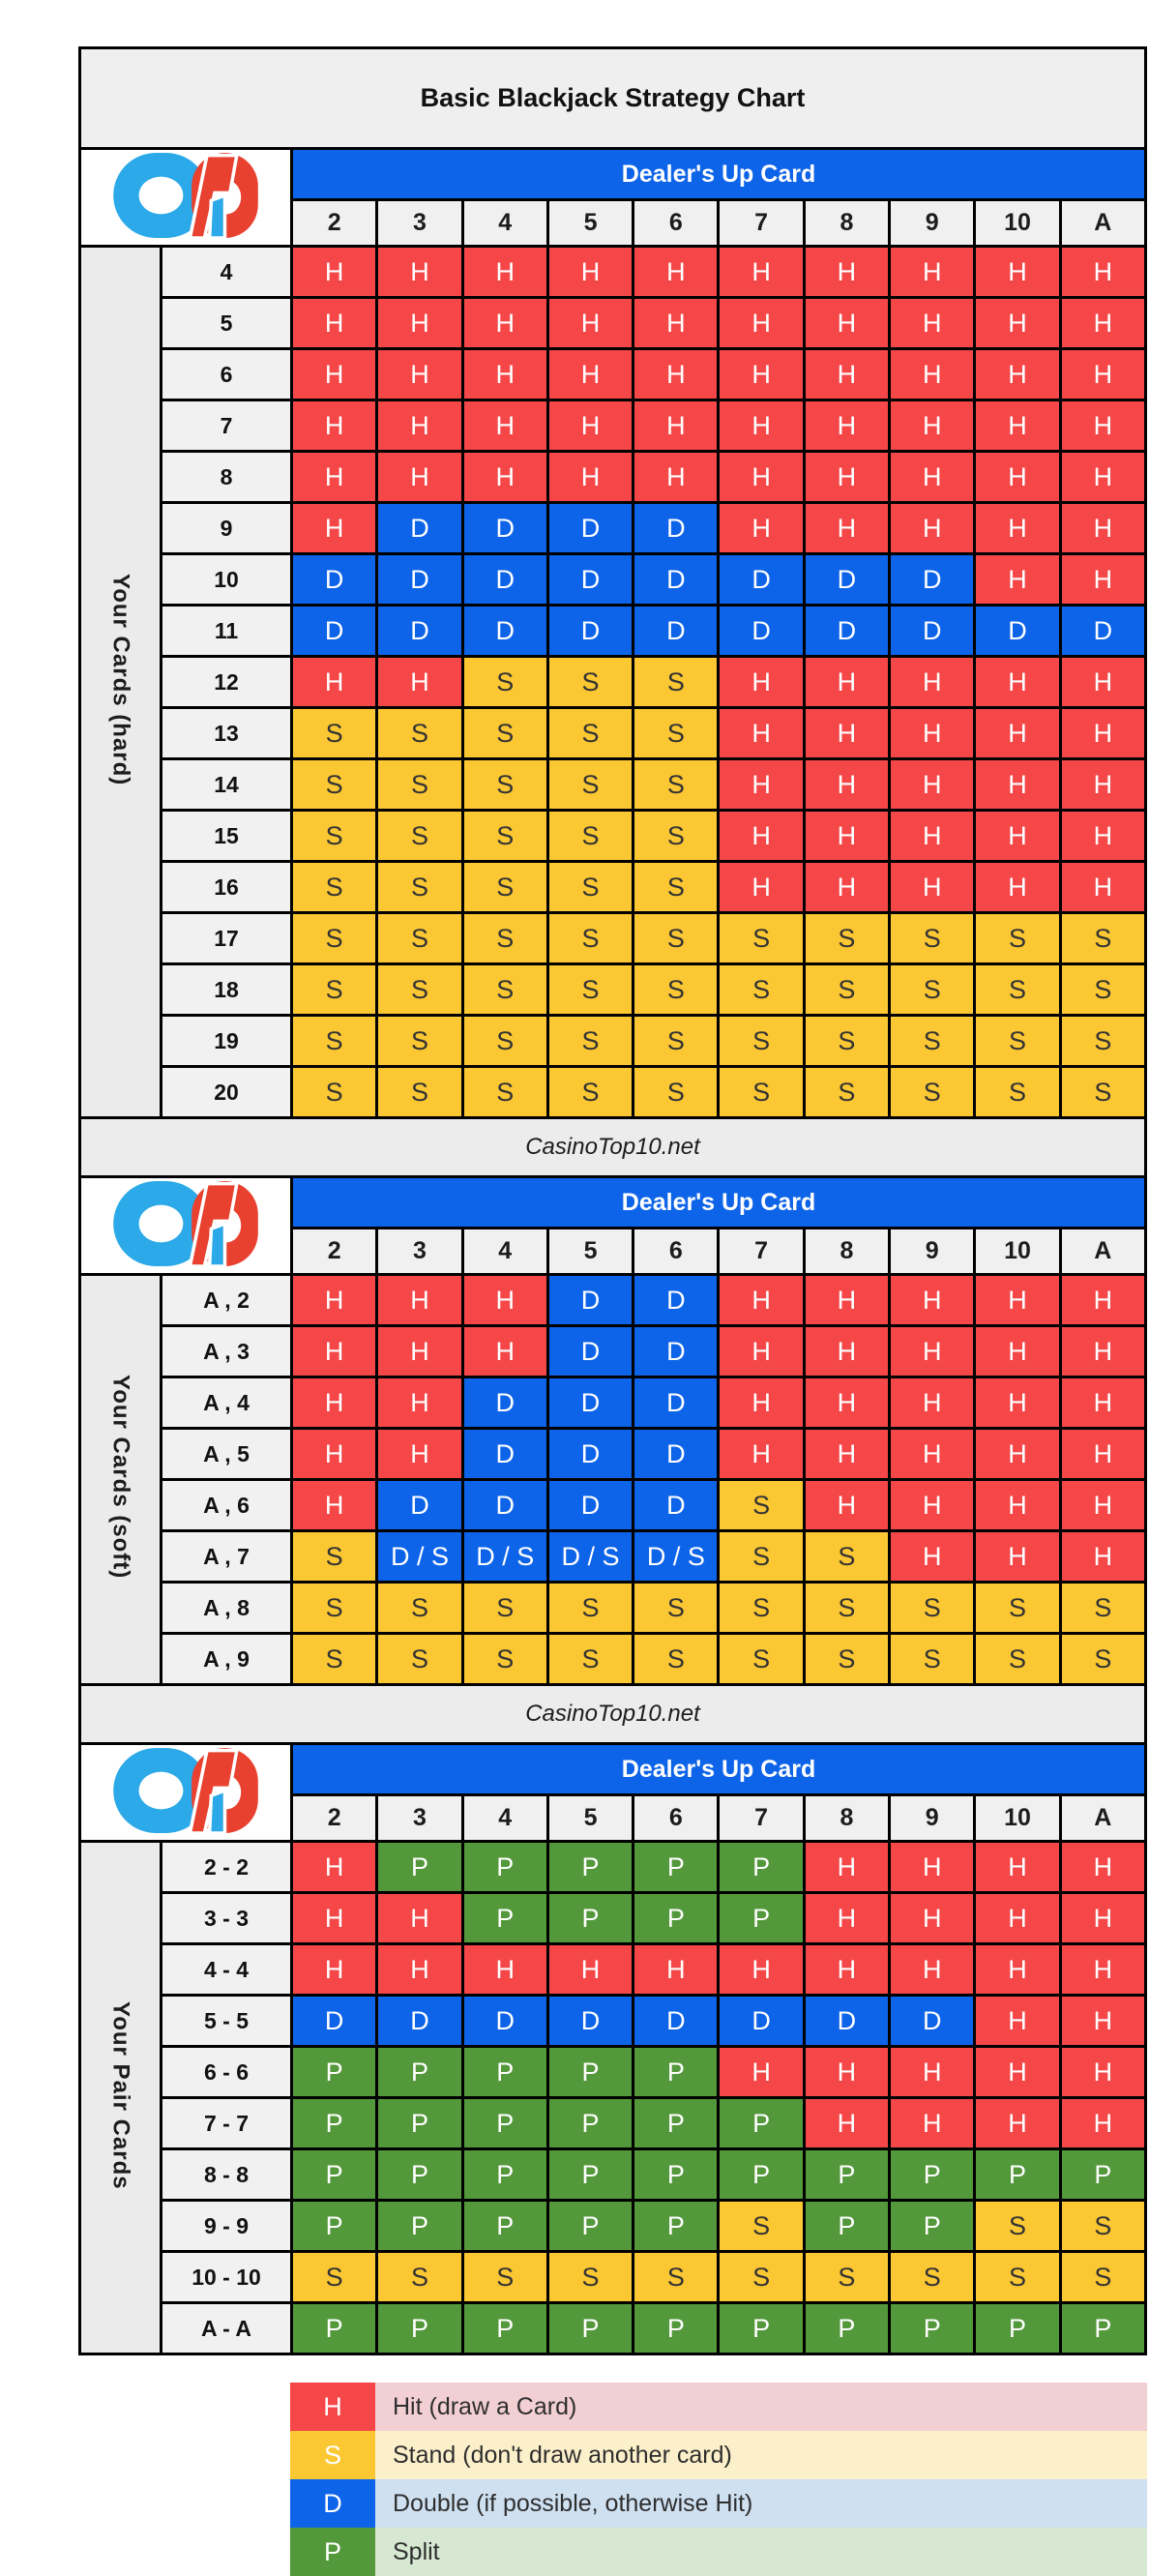 The width and height of the screenshot is (1149, 2576). What do you see at coordinates (847, 1251) in the screenshot?
I see `dealer-card-header: 8` at bounding box center [847, 1251].